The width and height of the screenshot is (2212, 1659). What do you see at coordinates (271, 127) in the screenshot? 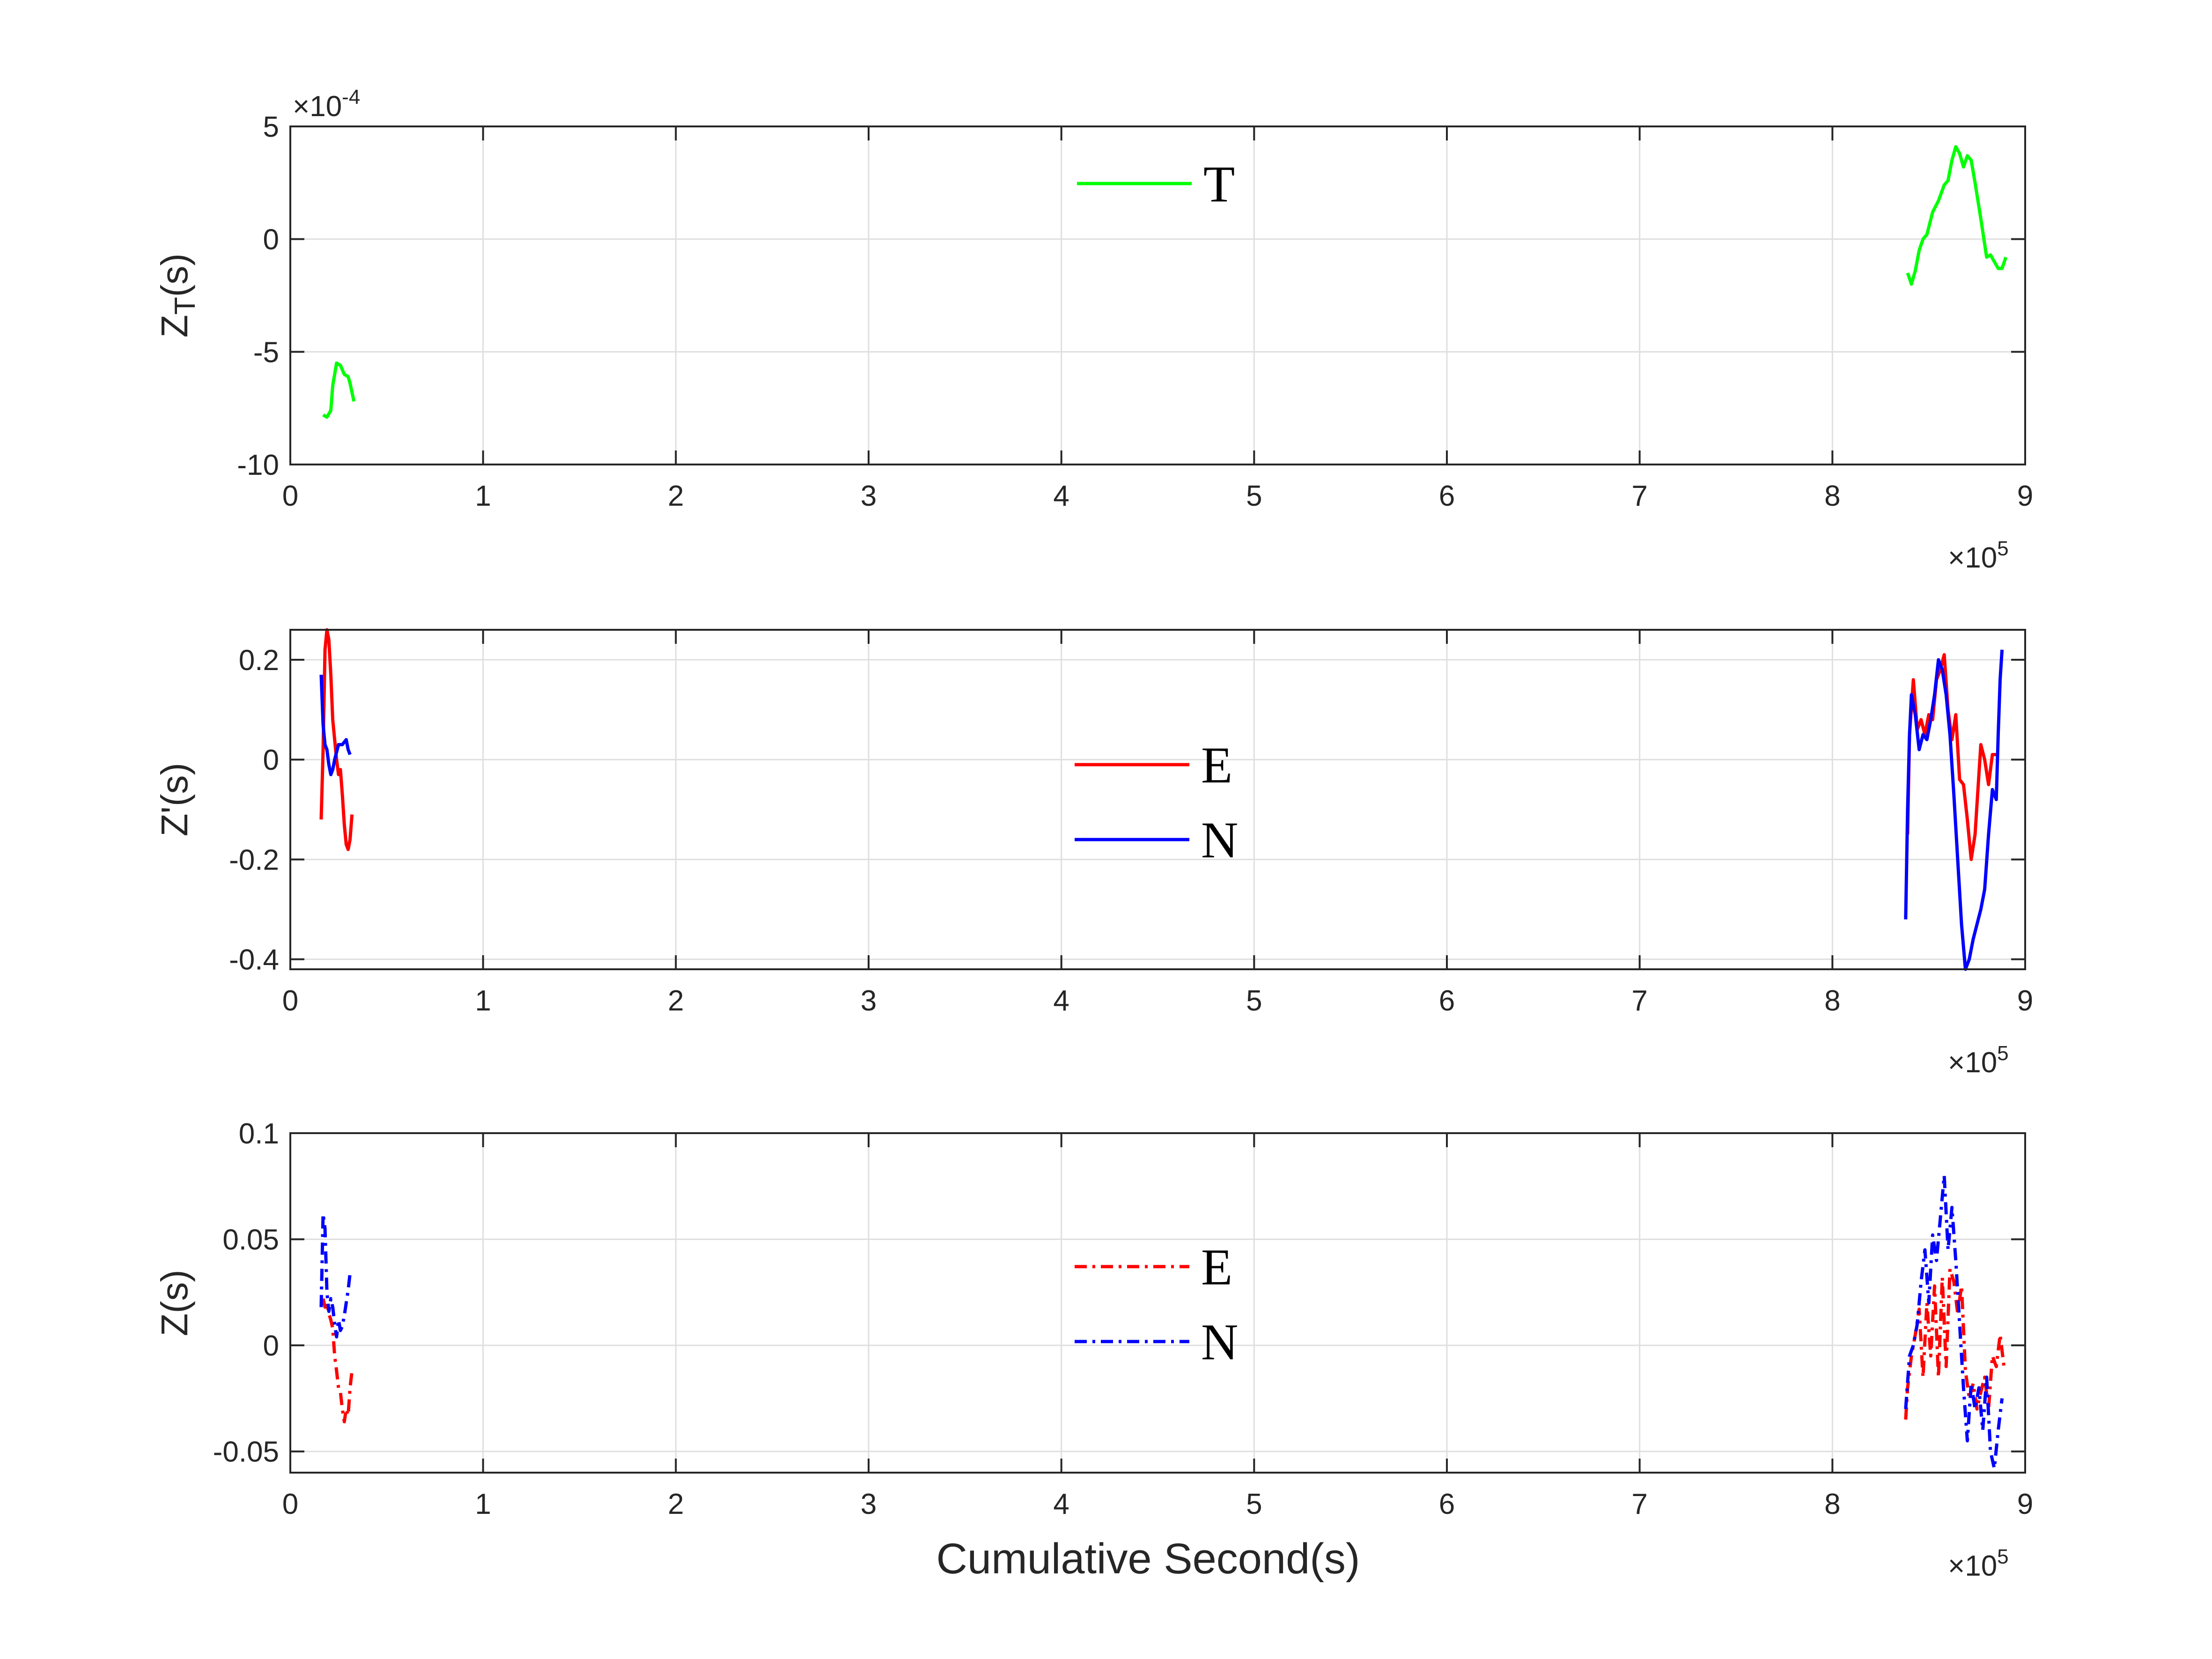
I see `y-tick-label: 5` at bounding box center [271, 127].